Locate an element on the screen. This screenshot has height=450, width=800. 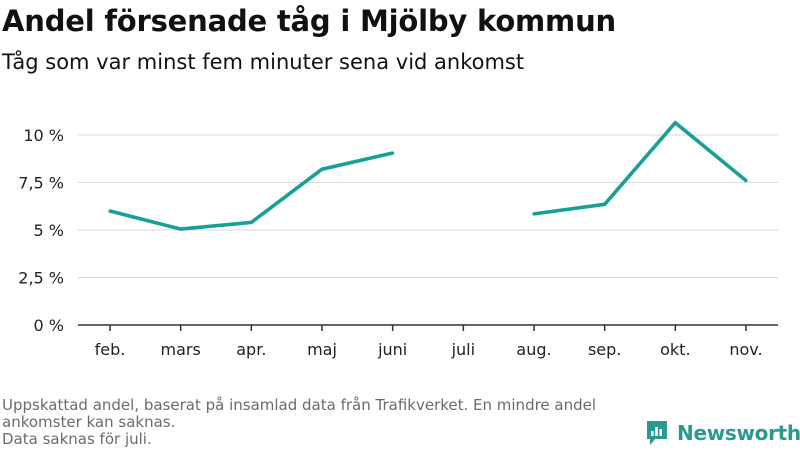
brand-logo: Newsworthy is located at coordinates (722, 433).